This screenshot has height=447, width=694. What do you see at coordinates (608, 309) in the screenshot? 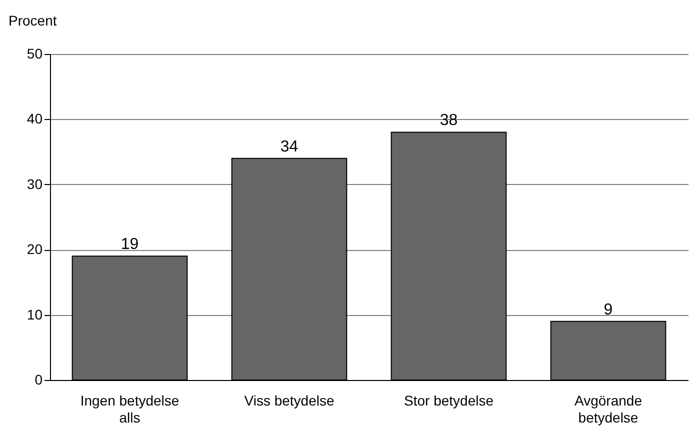
I see `data-label: 9` at bounding box center [608, 309].